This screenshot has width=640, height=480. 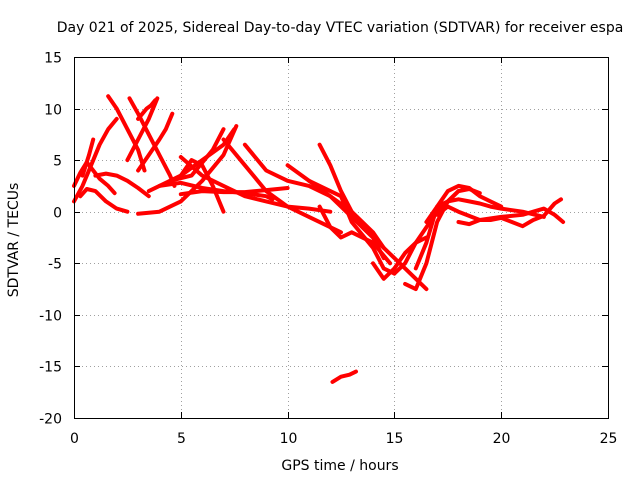 I want to click on y-tick-label: 15, so click(x=53, y=59).